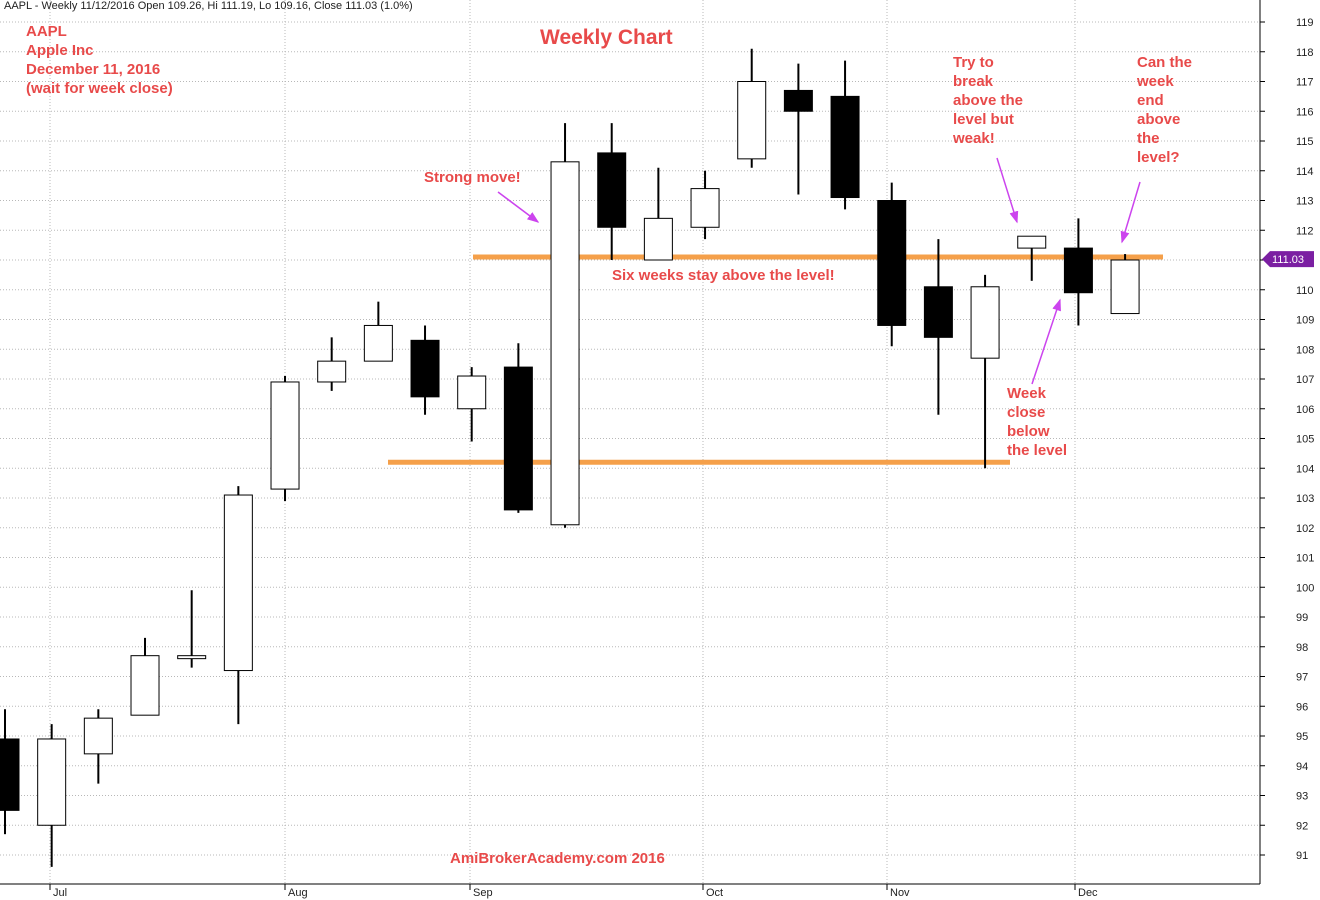  Describe the element at coordinates (900, 893) in the screenshot. I see `x-tick-label: Nov` at that location.